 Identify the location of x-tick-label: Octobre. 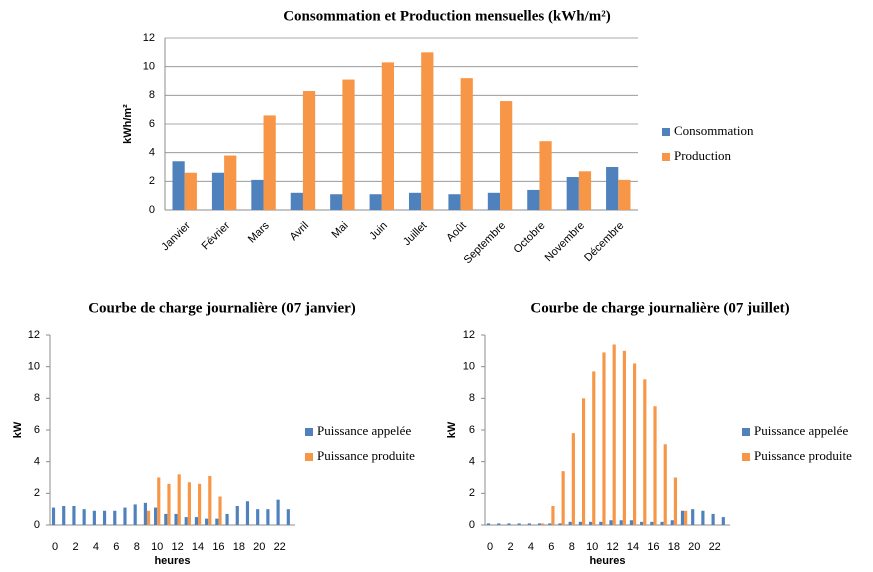
(529, 238).